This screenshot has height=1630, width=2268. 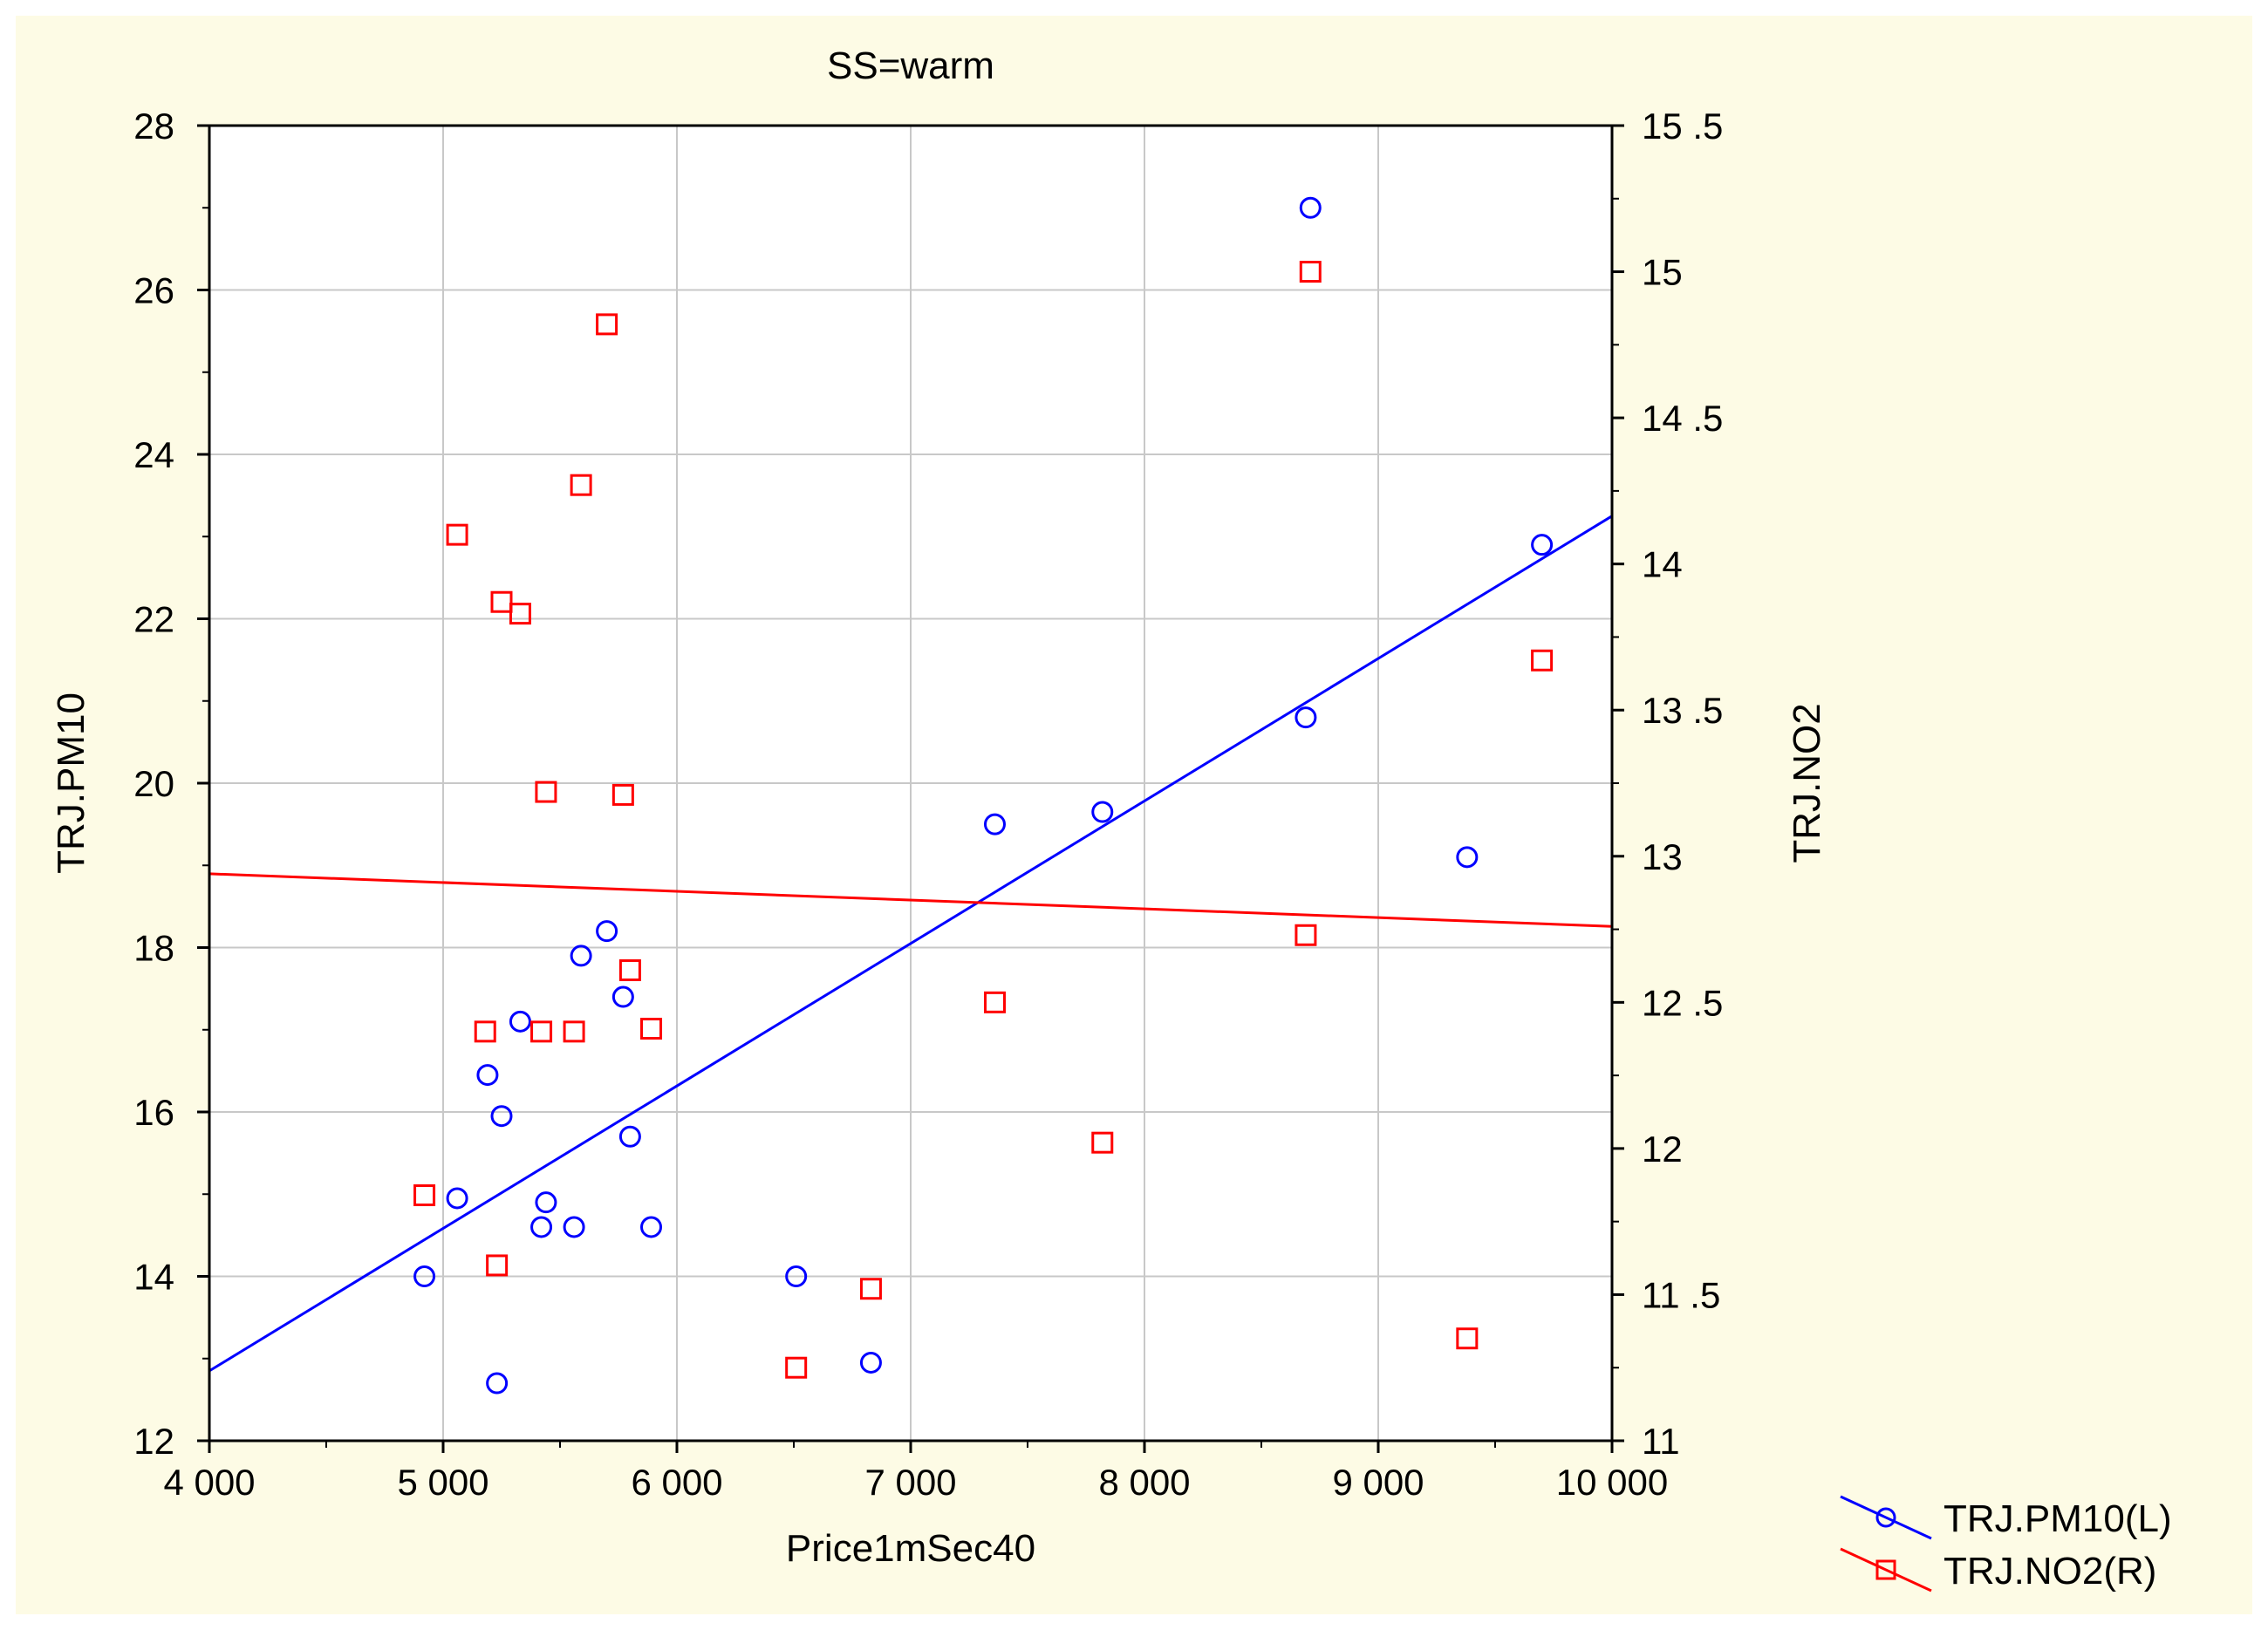 I want to click on y-left-tick-label: 22, so click(x=153, y=619).